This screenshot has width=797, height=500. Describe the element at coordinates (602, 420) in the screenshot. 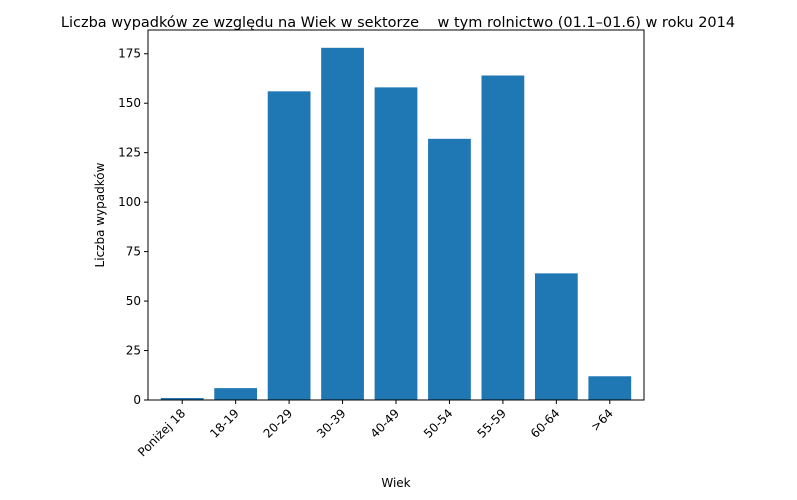

I see `x-tick-label: >64` at that location.